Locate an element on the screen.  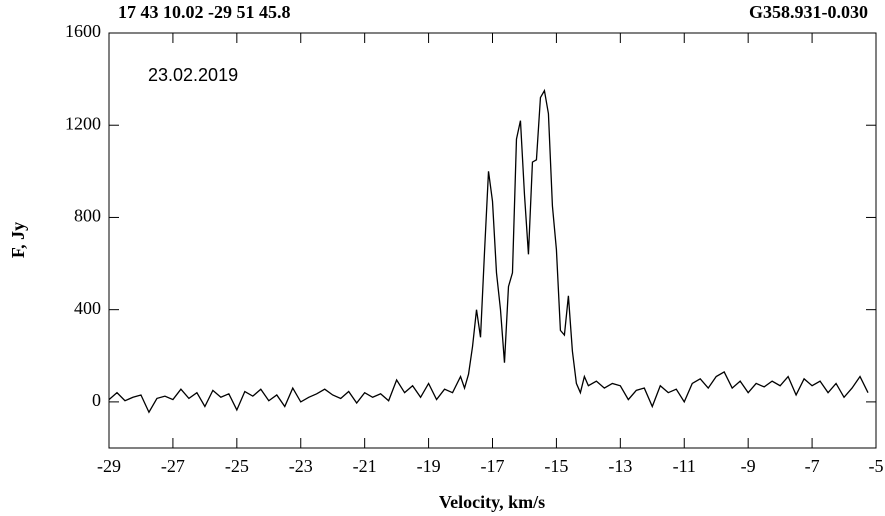
y-tick-label: 1200 is located at coordinates (83, 123).